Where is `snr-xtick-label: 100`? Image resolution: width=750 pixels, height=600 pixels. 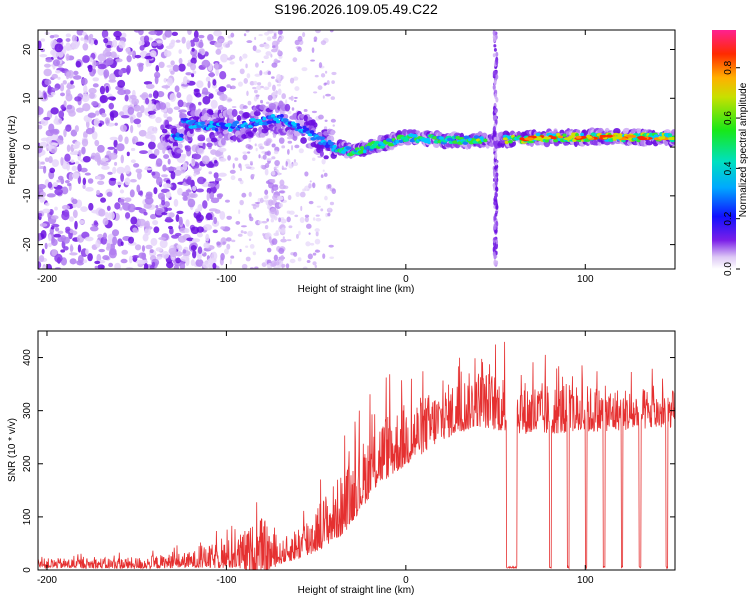 snr-xtick-label: 100 is located at coordinates (585, 580).